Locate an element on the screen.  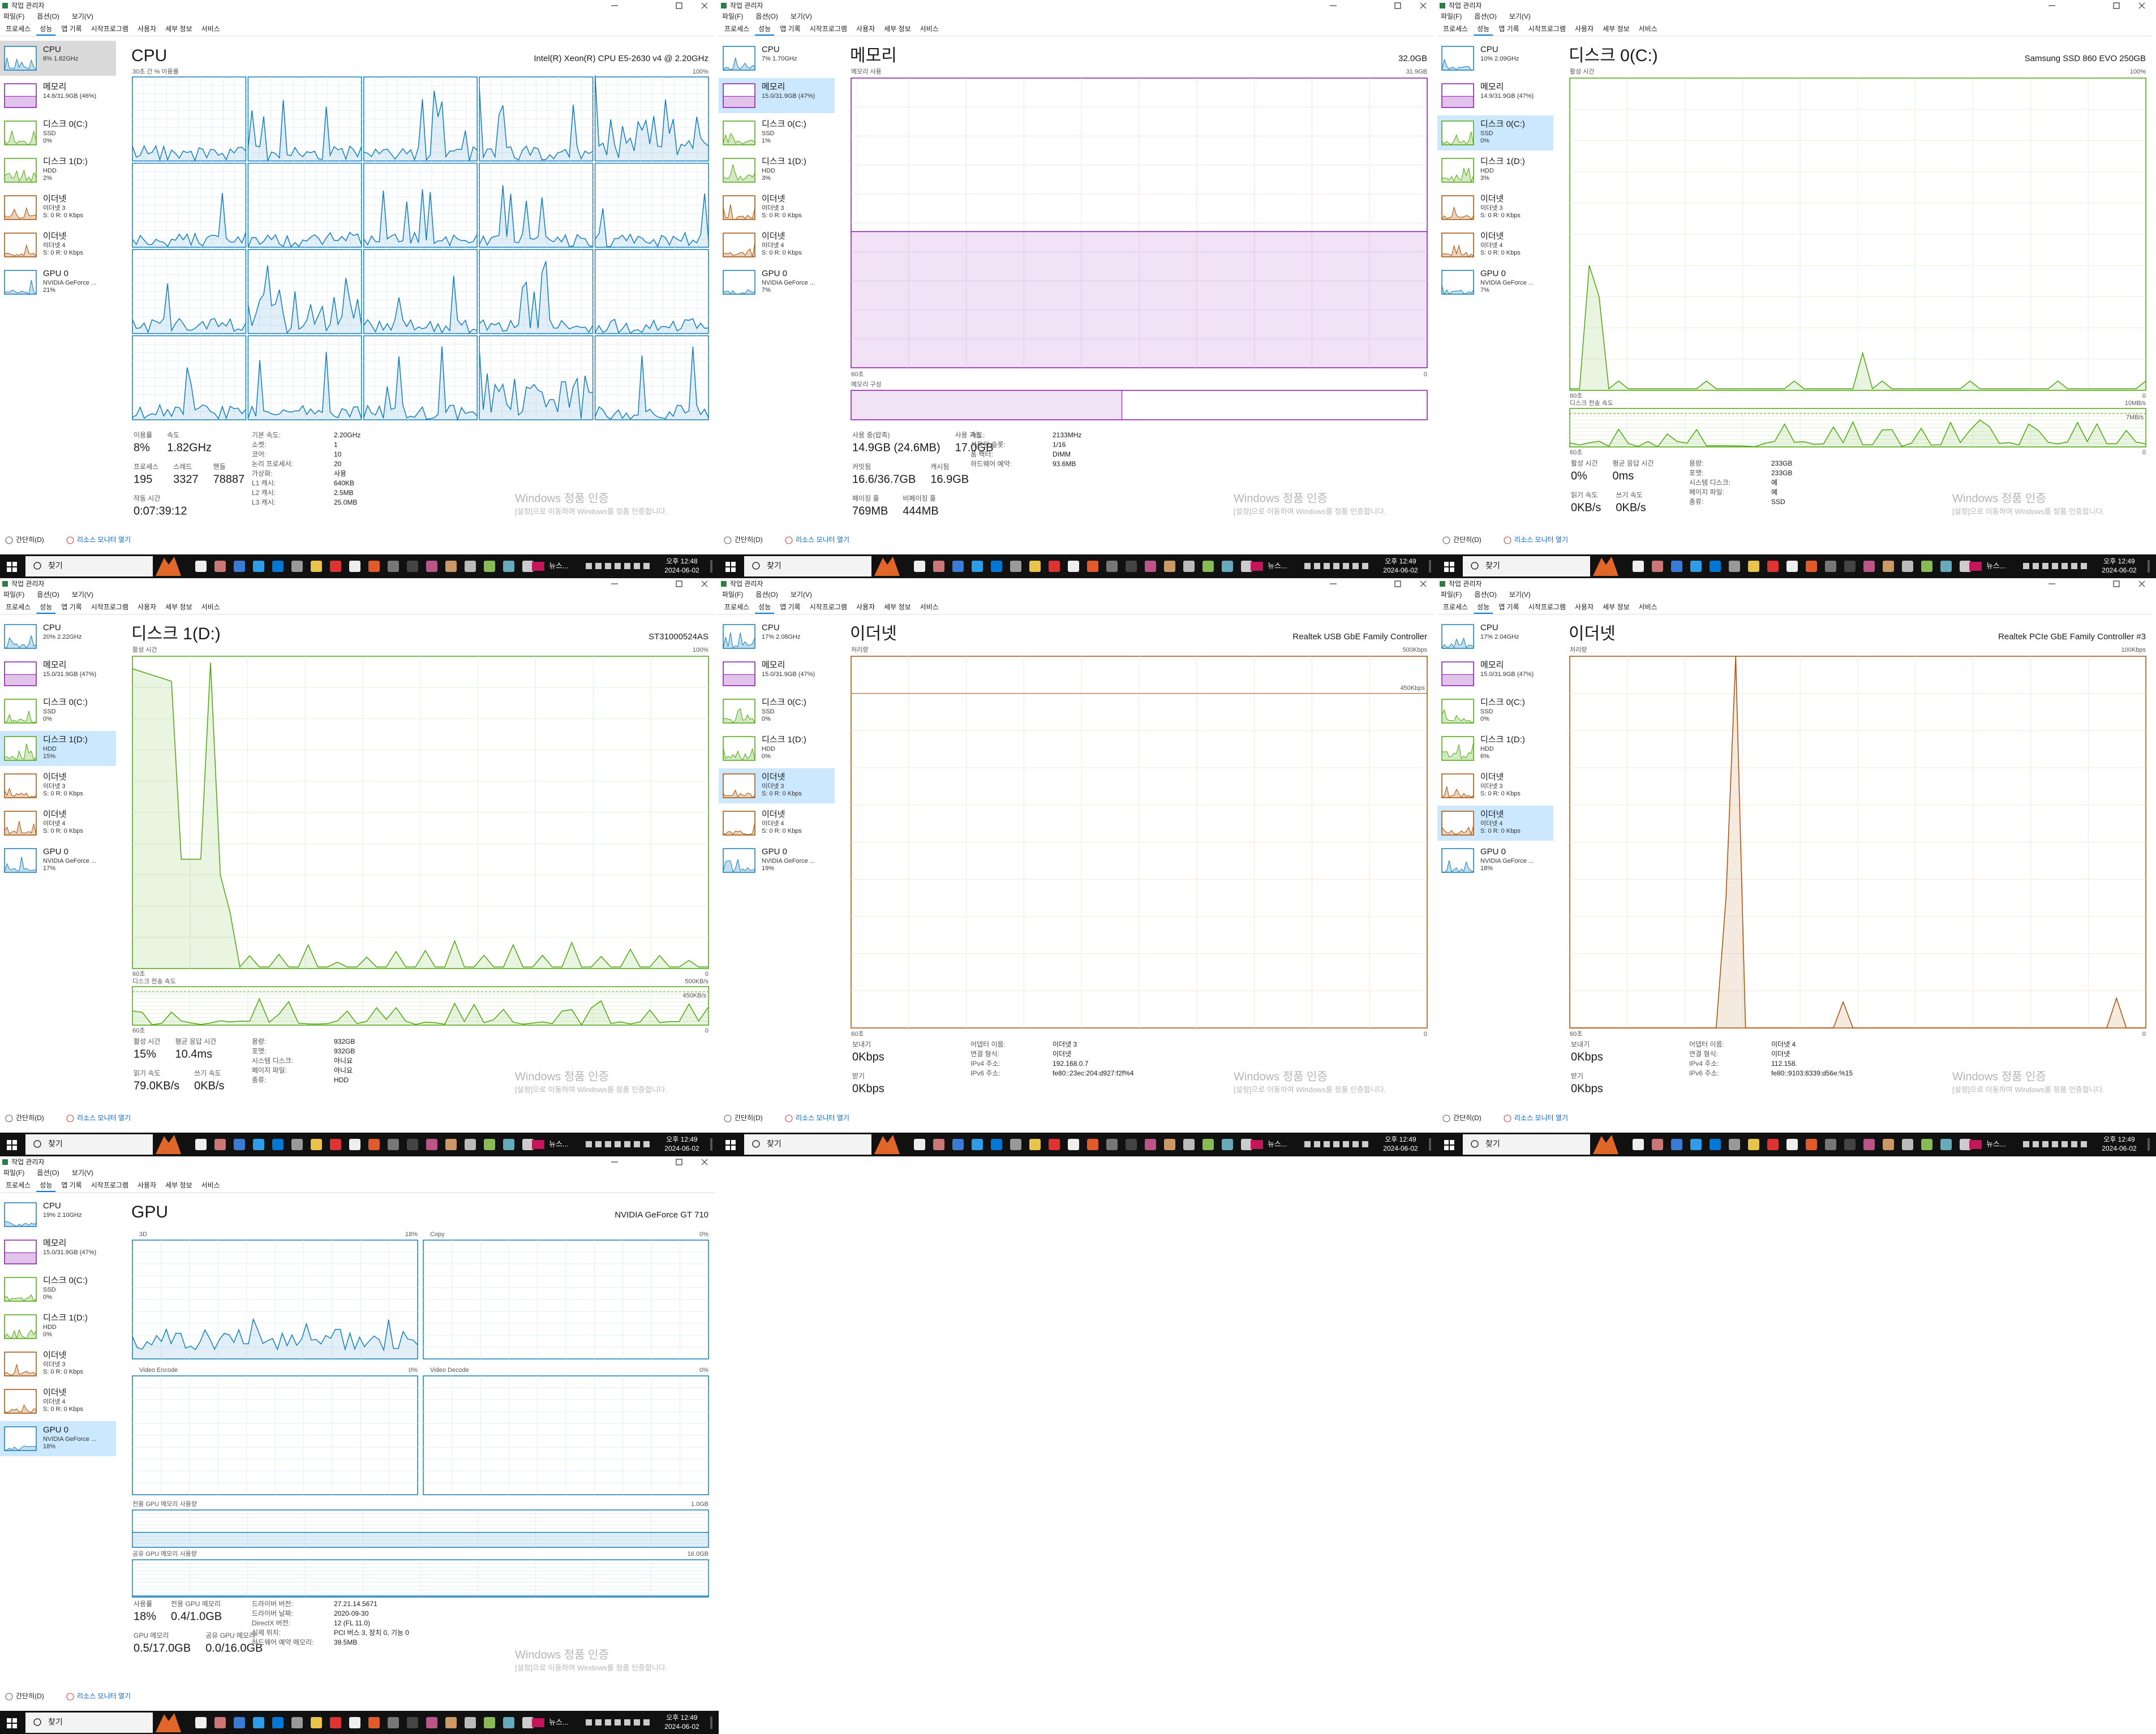
search-box is located at coordinates (807, 566).